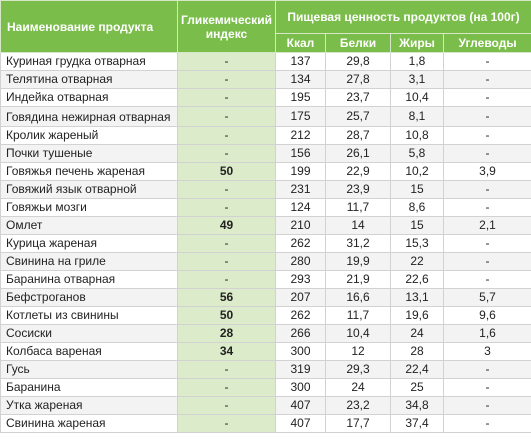 The width and height of the screenshot is (531, 448). I want to click on product-name-cell: Говядина нежирная отварная, so click(89, 116).